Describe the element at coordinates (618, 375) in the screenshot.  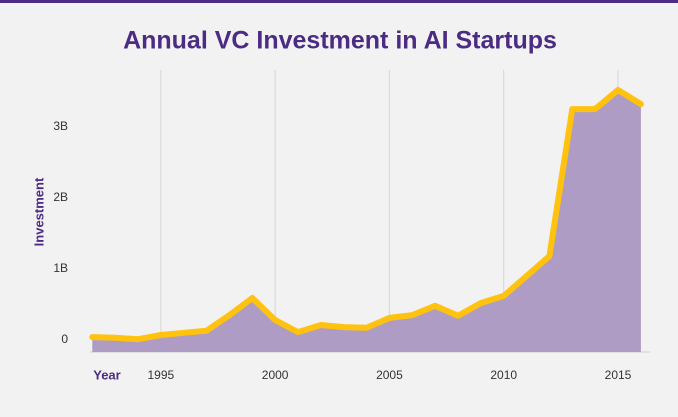
I see `x-tick-label: 2015` at that location.